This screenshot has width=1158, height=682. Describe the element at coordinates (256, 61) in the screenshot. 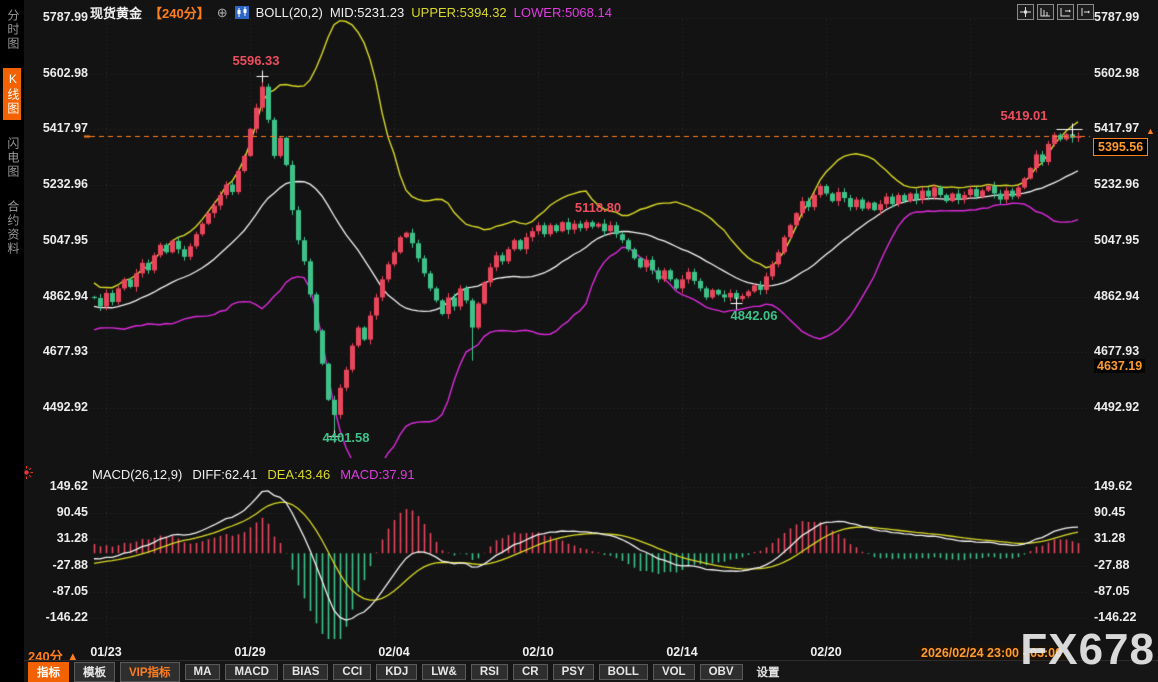

I see `price-annotation: 5596.33` at that location.